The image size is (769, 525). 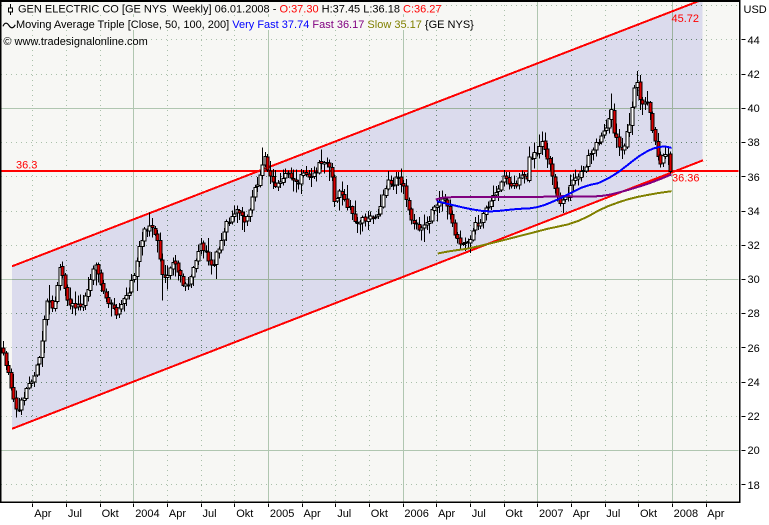 I want to click on svg-text: 36.3, so click(x=26, y=165).